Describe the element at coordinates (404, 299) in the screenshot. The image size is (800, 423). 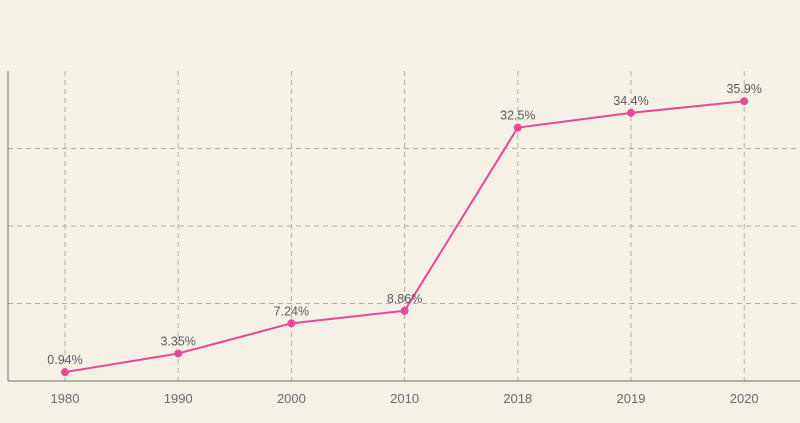
I see `data-label: 8.86%` at that location.